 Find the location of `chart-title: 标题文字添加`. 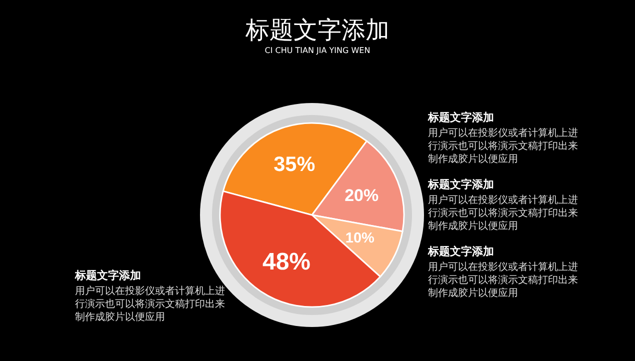

chart-title: 标题文字添加 is located at coordinates (317, 30).